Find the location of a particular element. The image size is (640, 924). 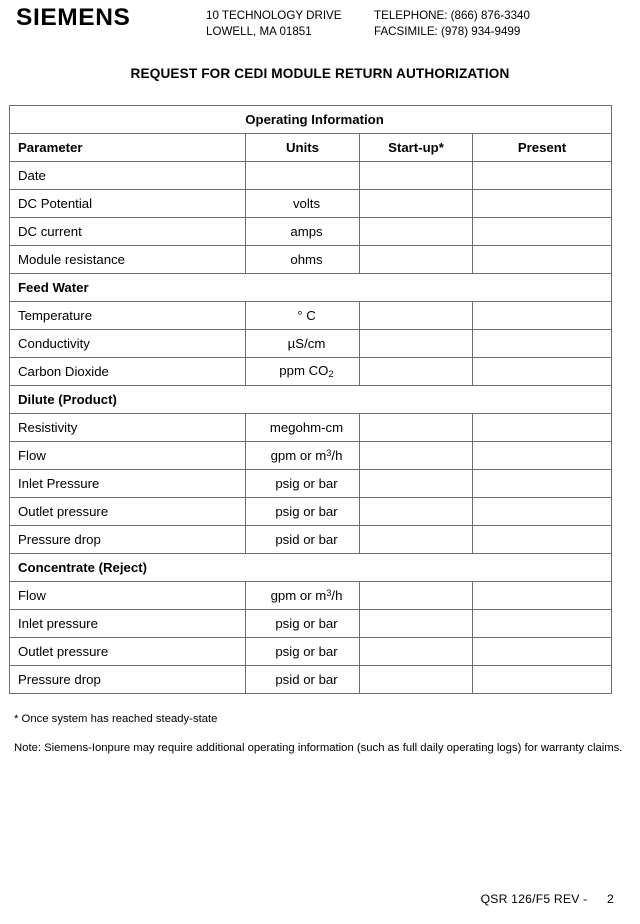

table-row: Inlet Pressure psig or bar is located at coordinates (311, 483).